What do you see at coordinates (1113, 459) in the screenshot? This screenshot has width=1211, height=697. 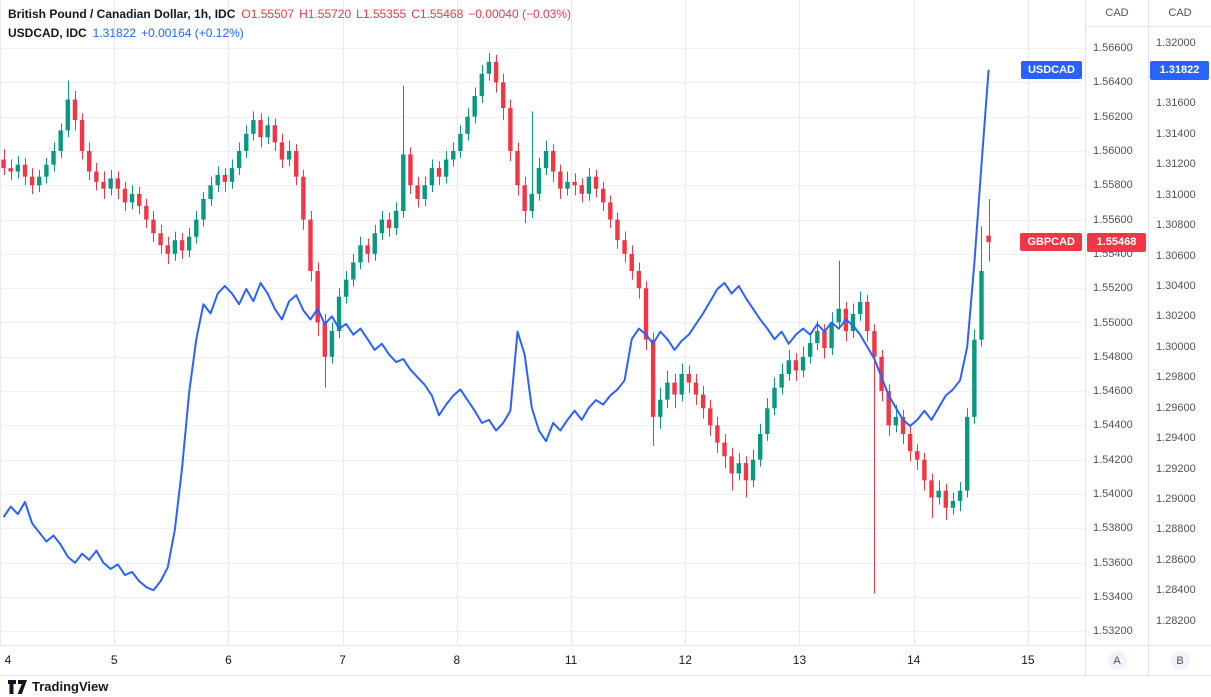 I see `price-tick-label: 1.54200` at bounding box center [1113, 459].